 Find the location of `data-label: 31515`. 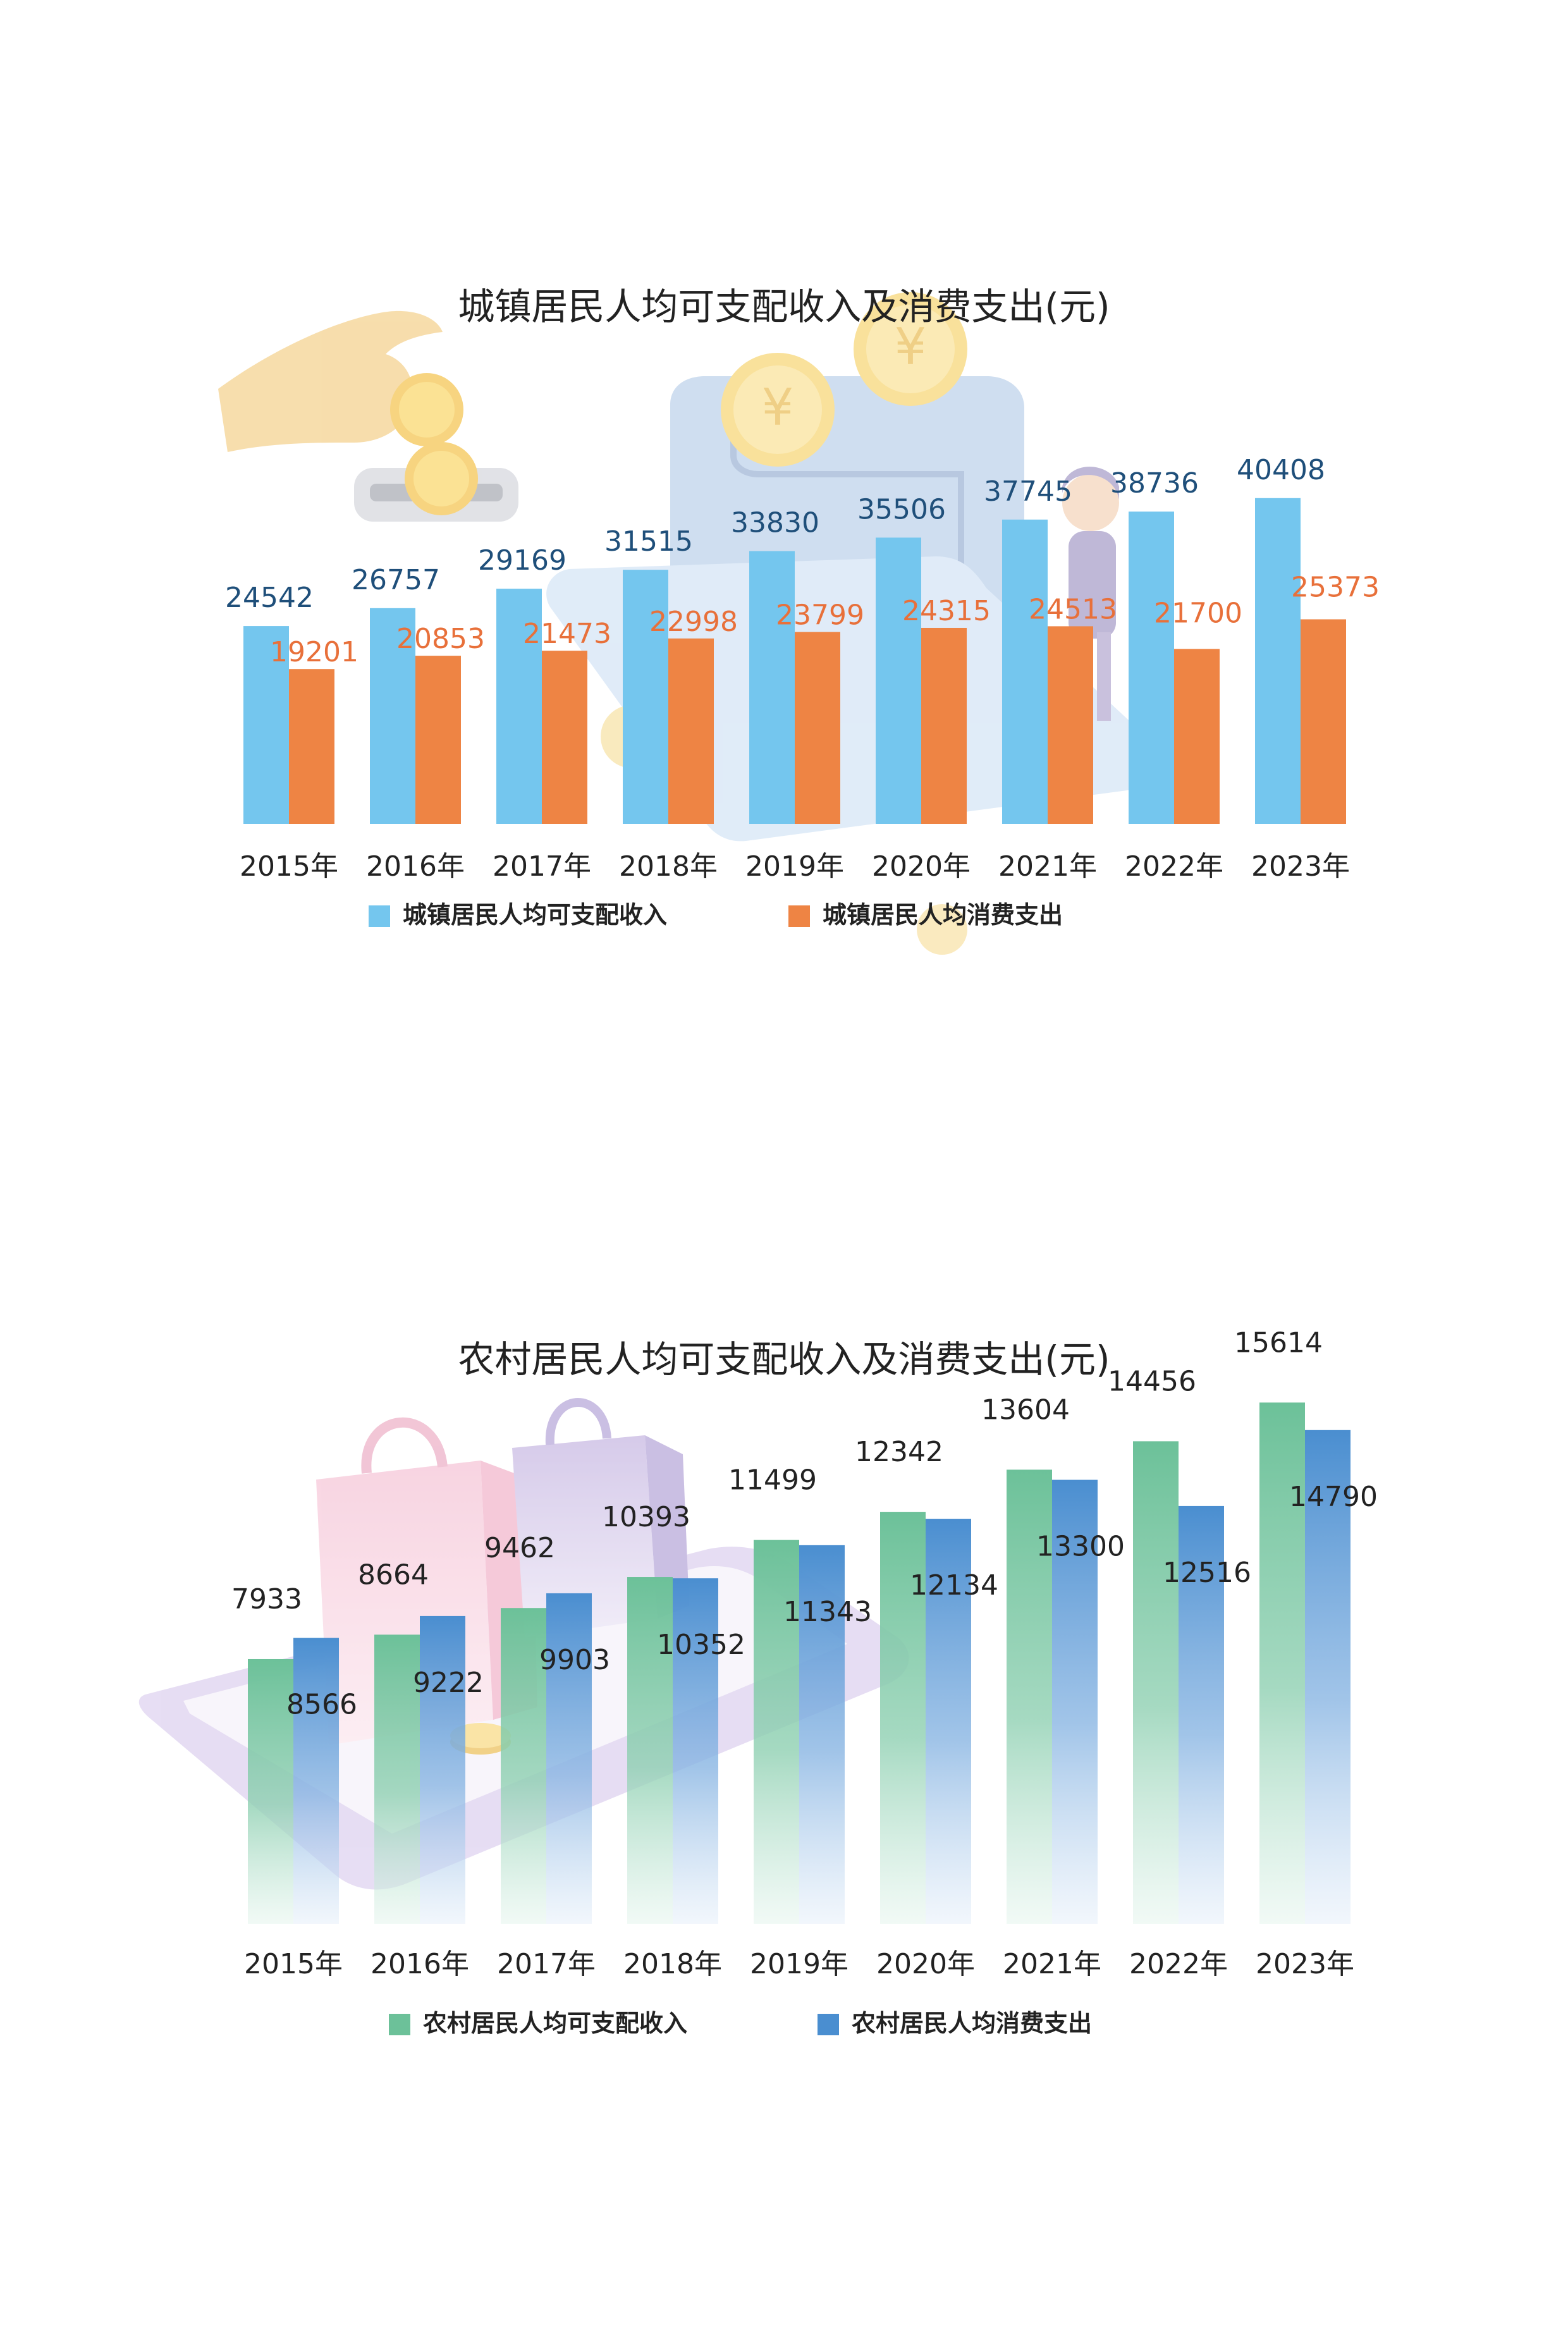

data-label: 31515 is located at coordinates (648, 541).